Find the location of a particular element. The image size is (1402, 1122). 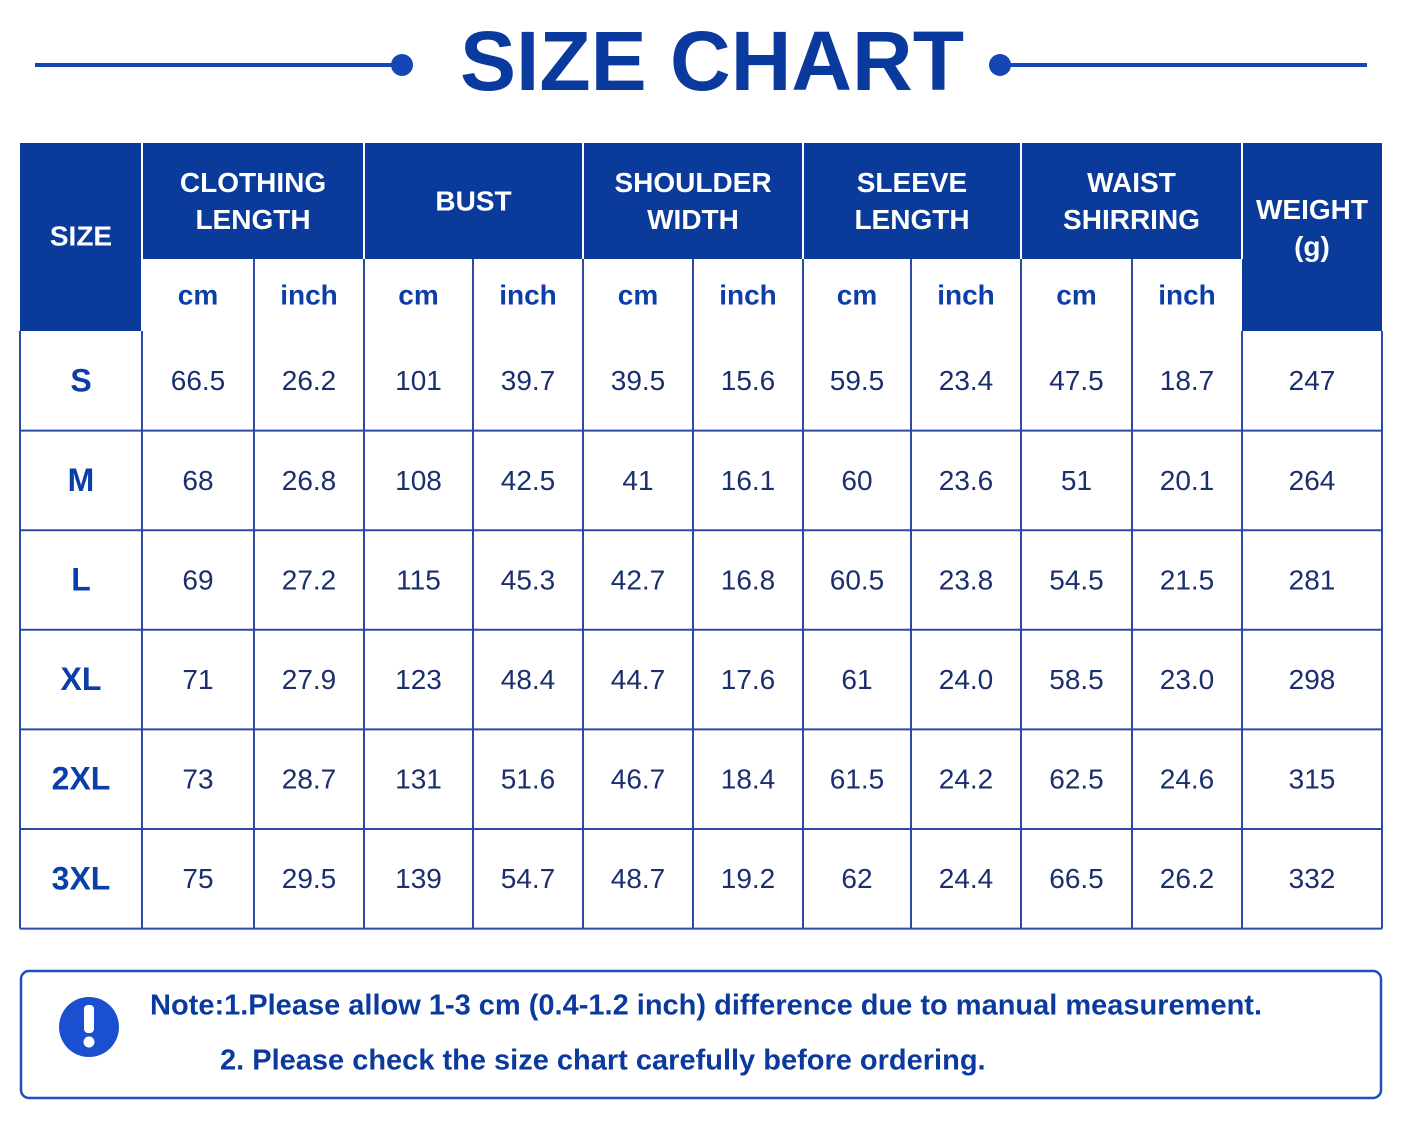

cell-value: 23.6 is located at coordinates (966, 480).